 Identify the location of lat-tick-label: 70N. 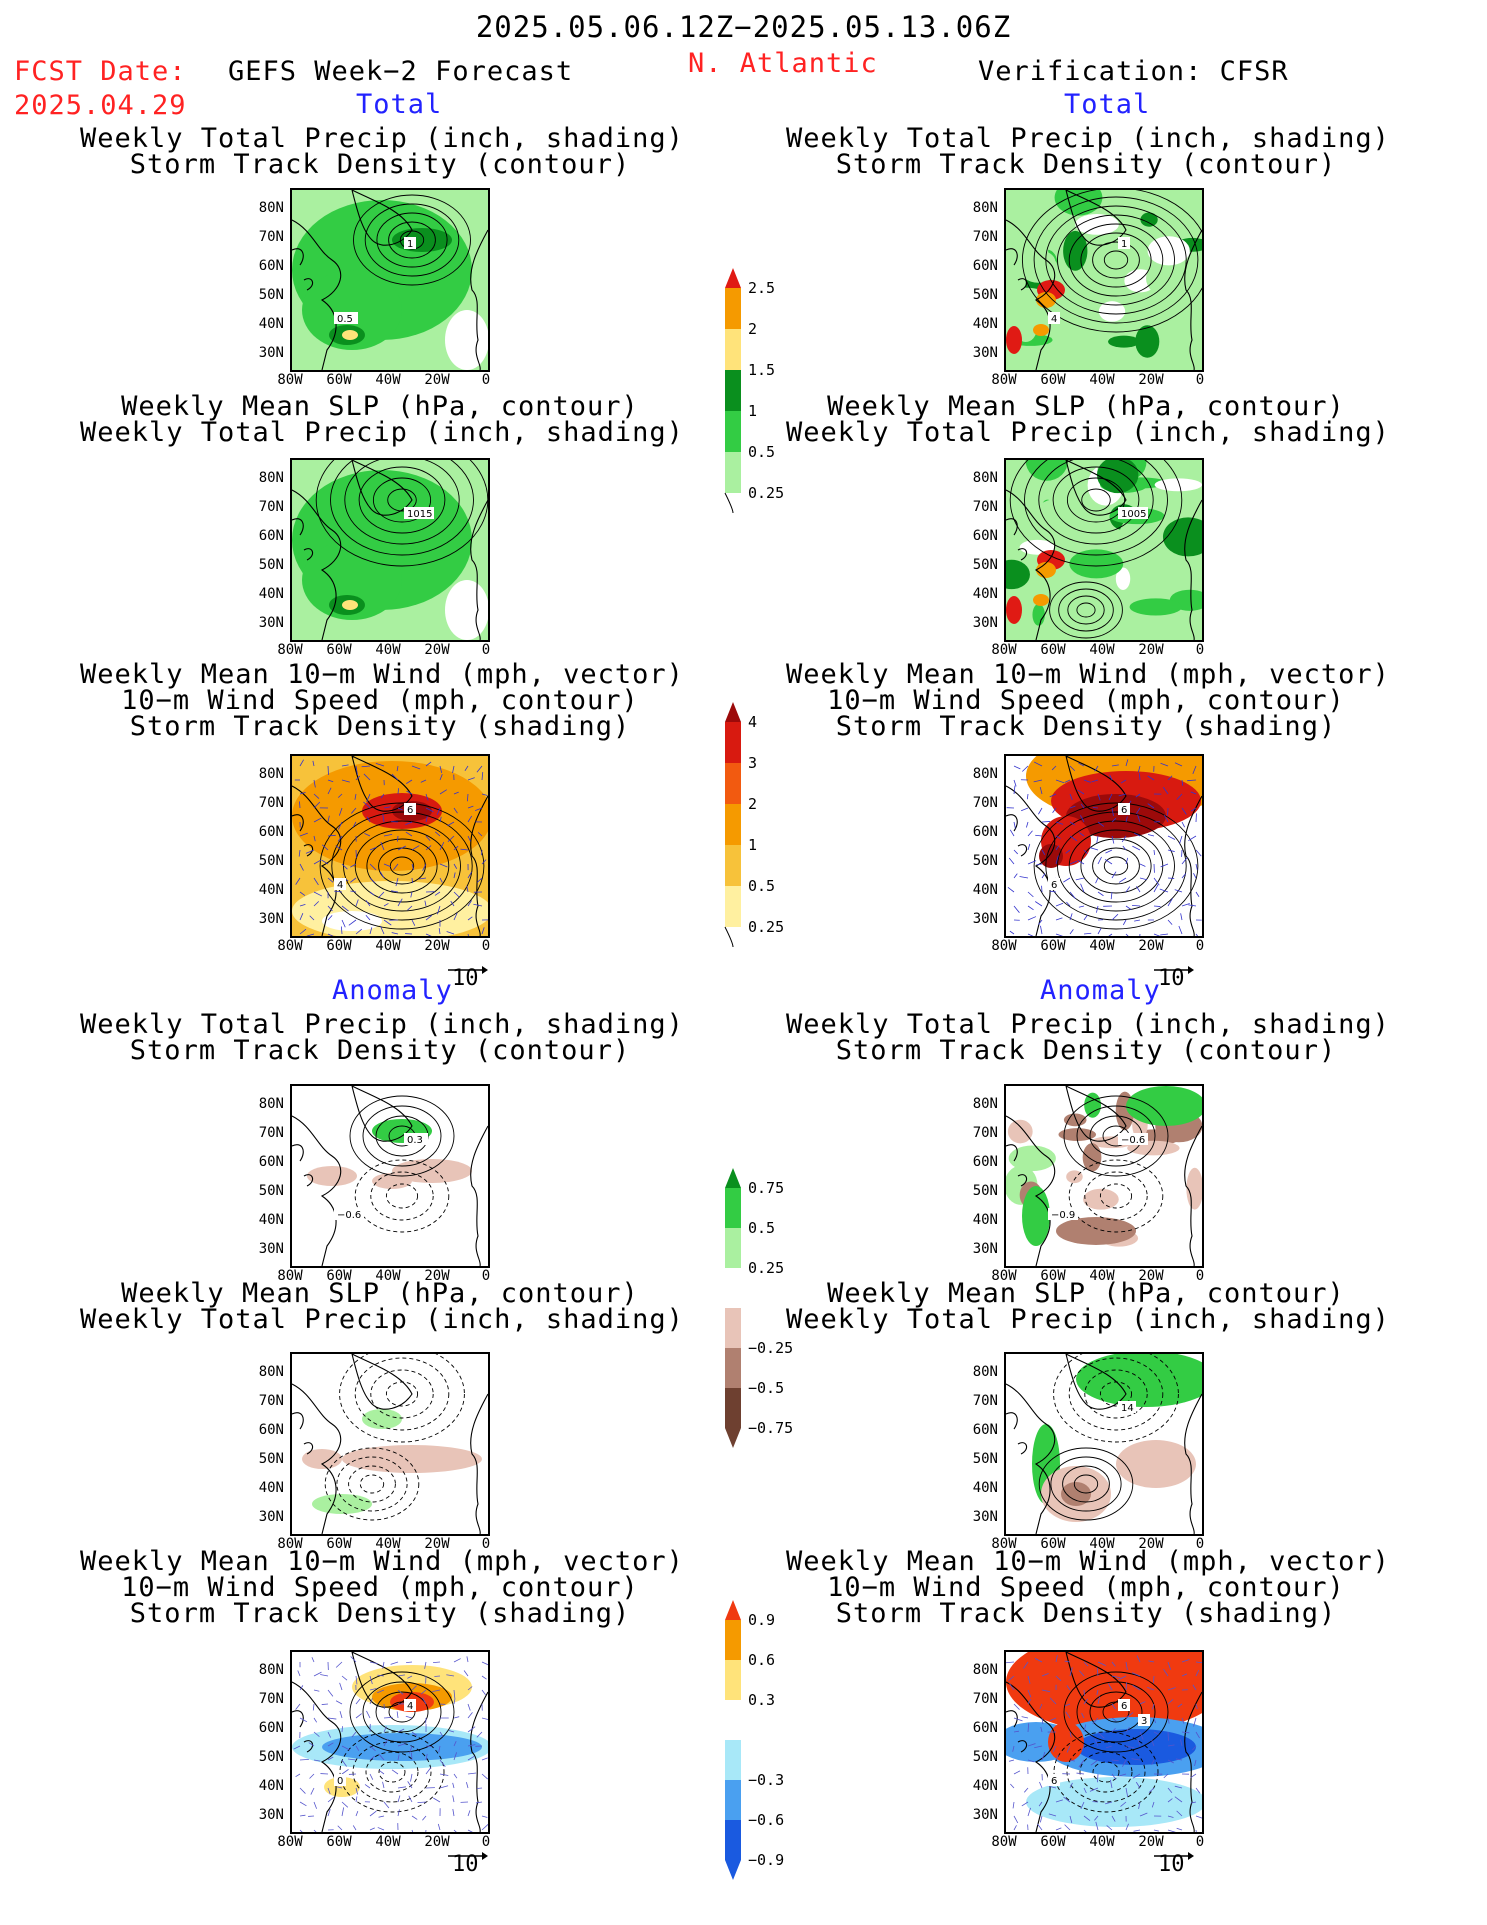
(271, 237).